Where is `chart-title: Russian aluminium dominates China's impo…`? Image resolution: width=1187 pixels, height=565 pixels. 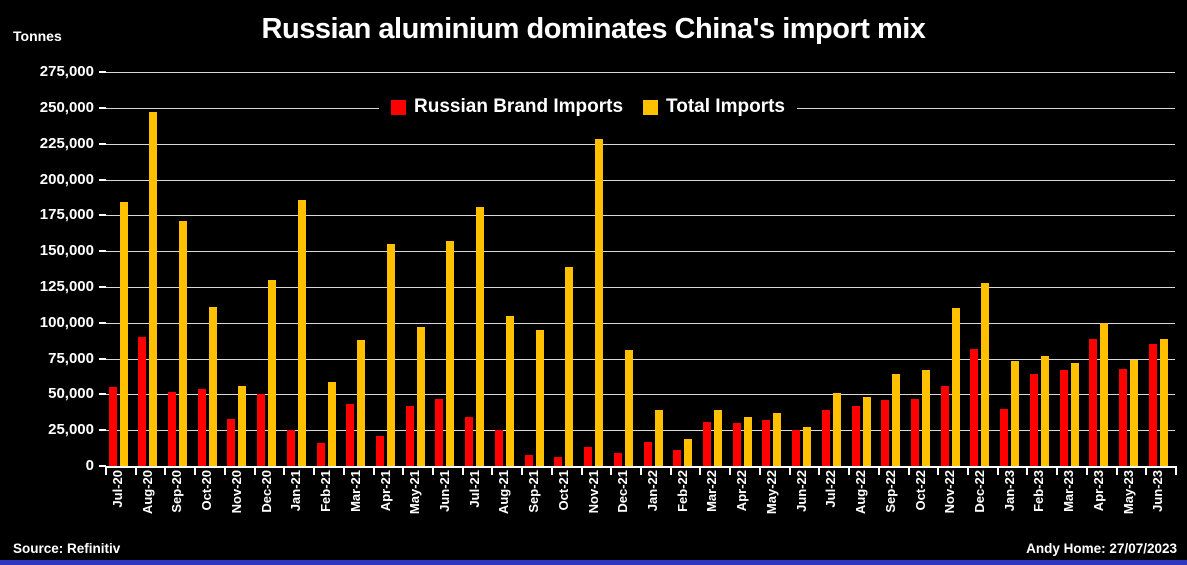
chart-title: Russian aluminium dominates China's impo… is located at coordinates (593, 29).